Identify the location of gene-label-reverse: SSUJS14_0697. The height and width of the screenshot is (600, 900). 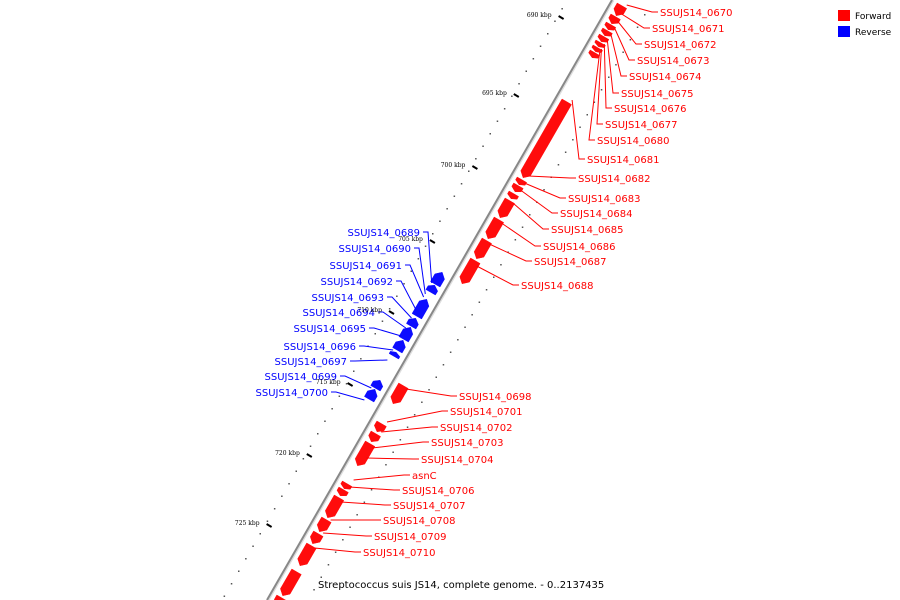
(311, 362).